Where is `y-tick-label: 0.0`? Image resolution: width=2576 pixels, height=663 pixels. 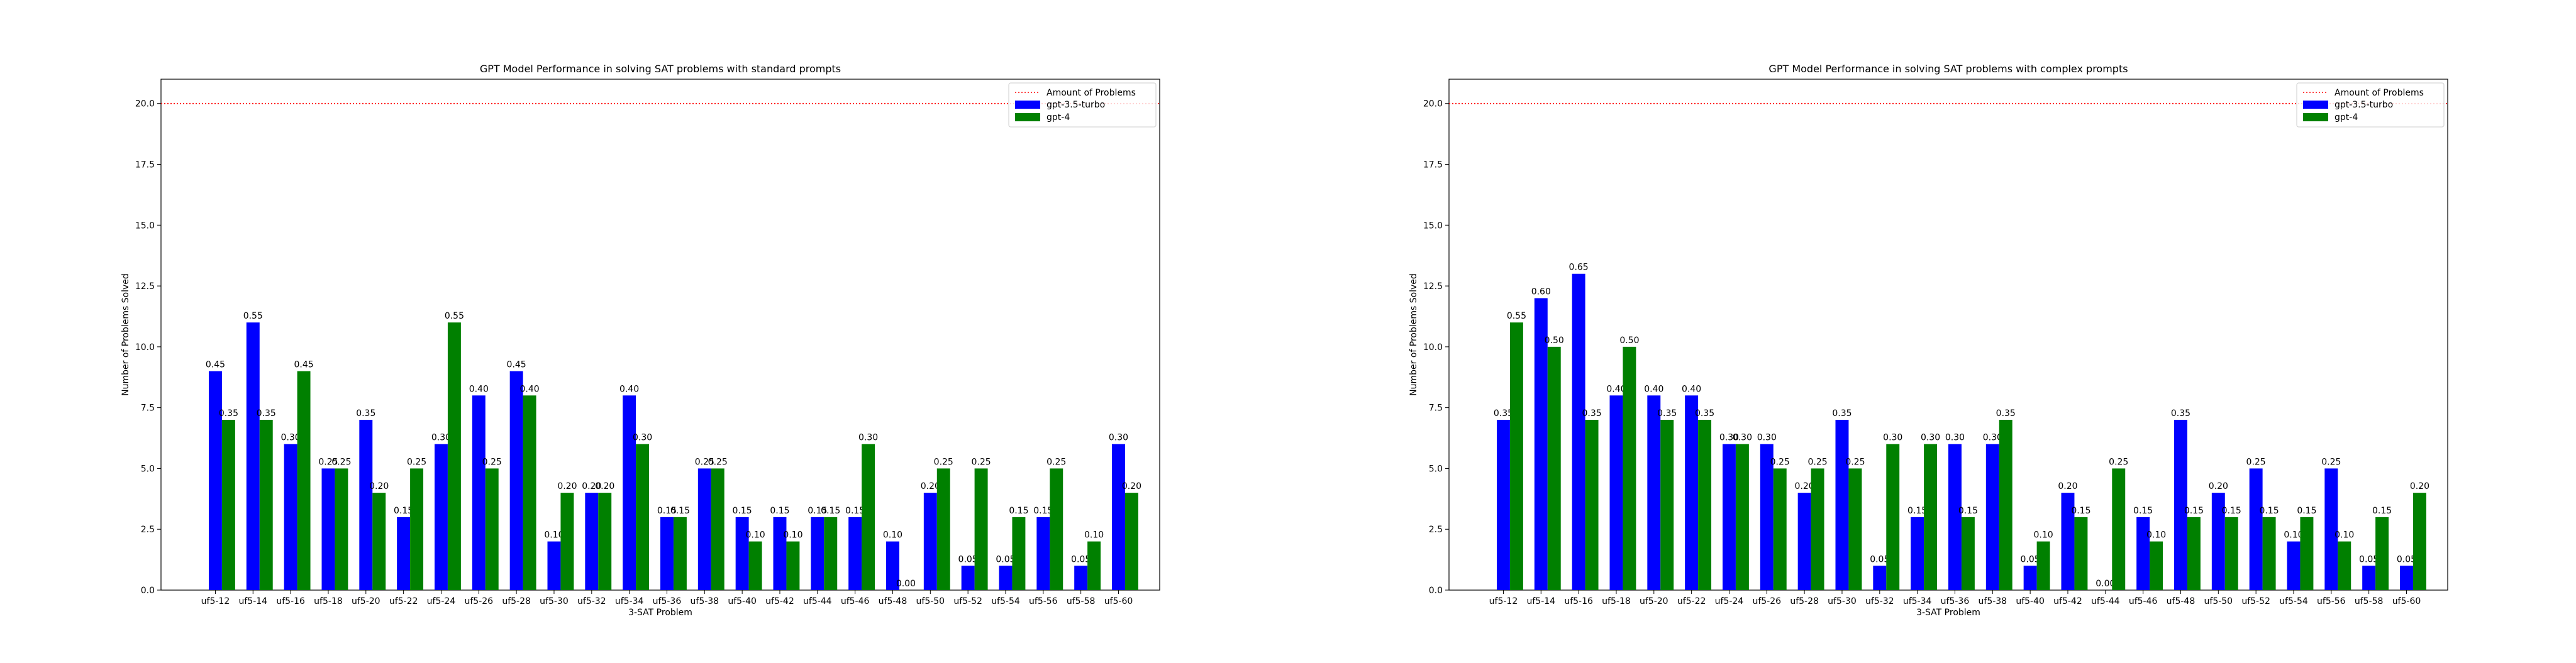
y-tick-label: 0.0 is located at coordinates (1436, 591).